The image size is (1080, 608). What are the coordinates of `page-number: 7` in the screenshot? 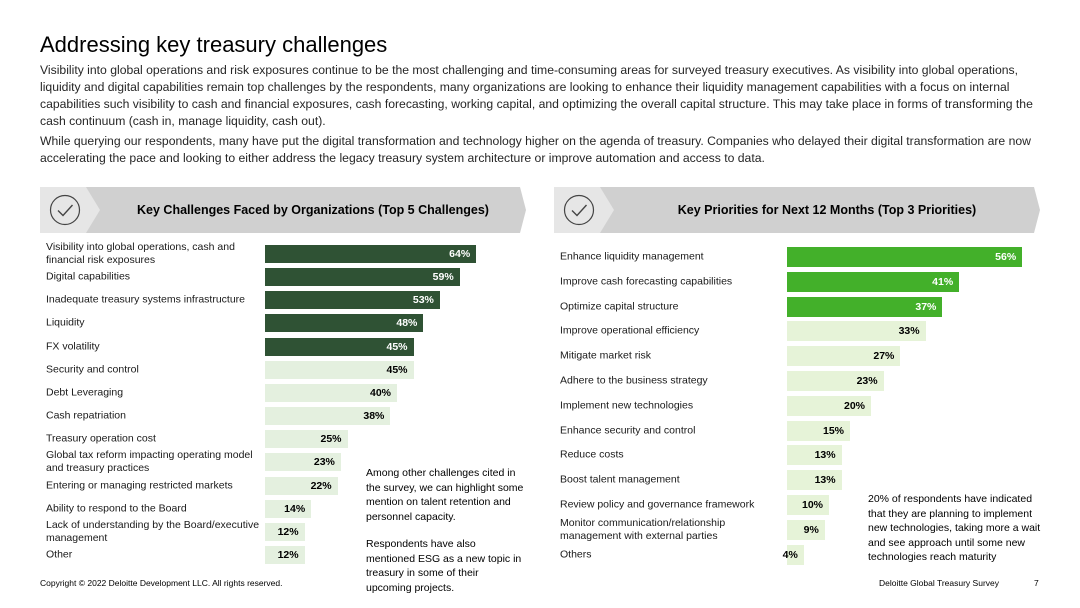 It's located at (1036, 583).